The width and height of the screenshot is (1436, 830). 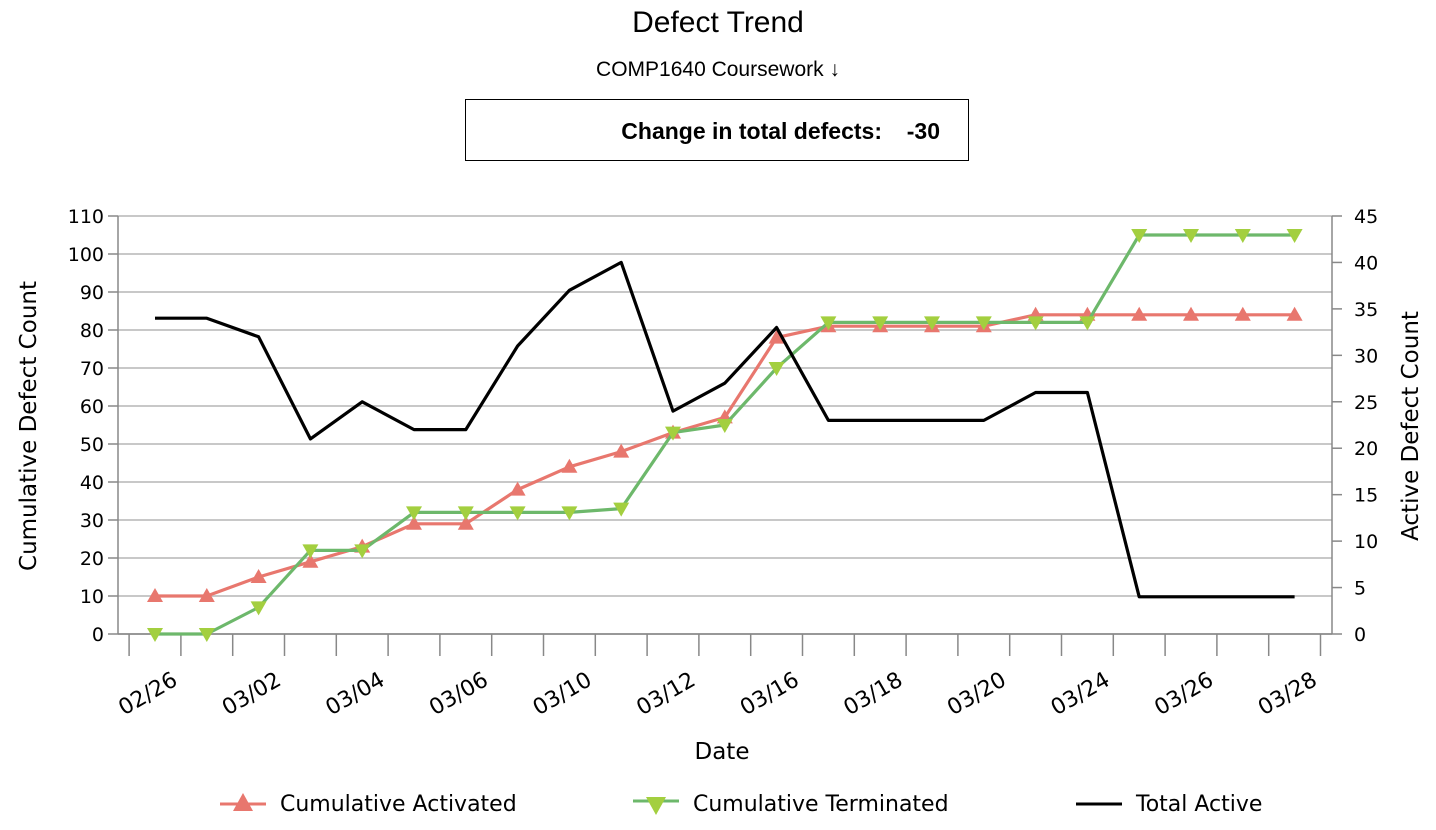 What do you see at coordinates (1411, 426) in the screenshot?
I see `y-axis-right-title: Active Defect Count` at bounding box center [1411, 426].